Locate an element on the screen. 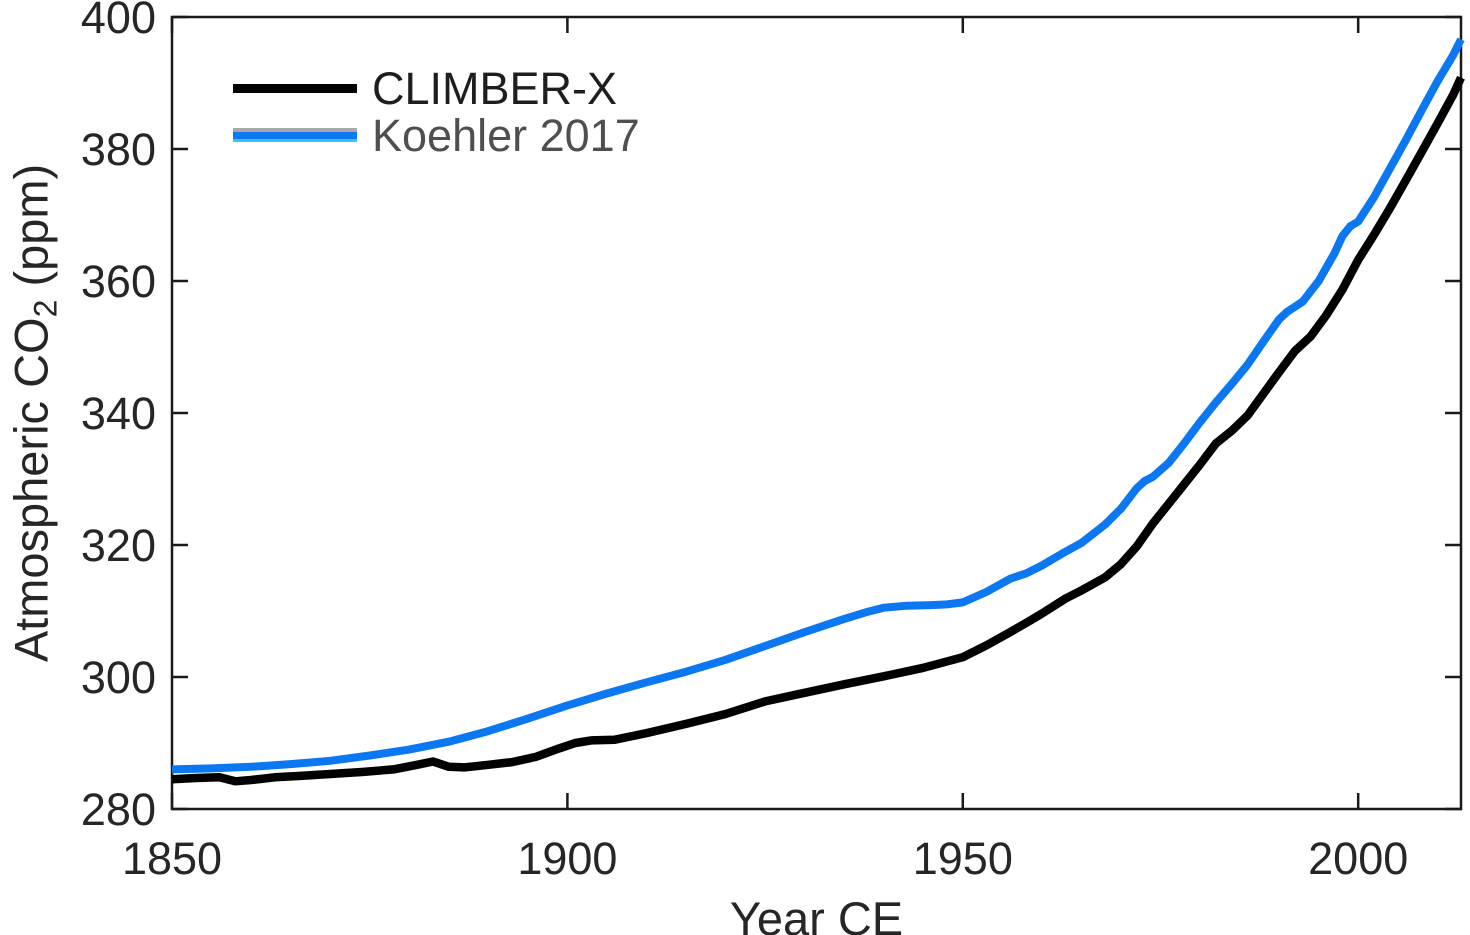 Image resolution: width=1470 pixels, height=935 pixels. y-tick-label-380: 380 is located at coordinates (118, 149).